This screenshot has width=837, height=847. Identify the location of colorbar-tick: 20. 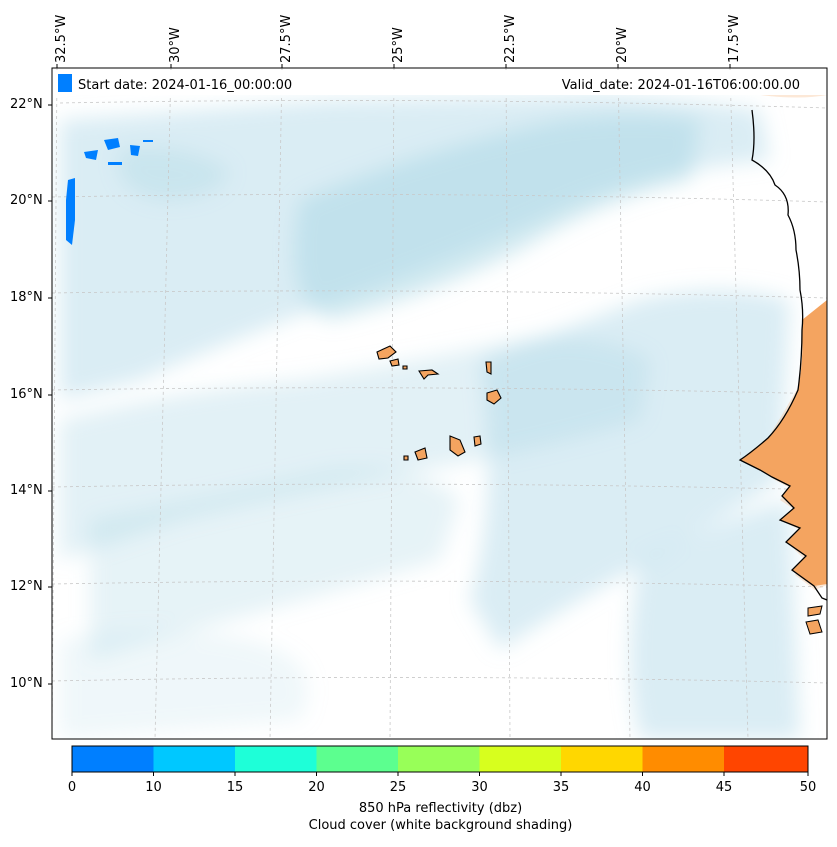
(316, 787).